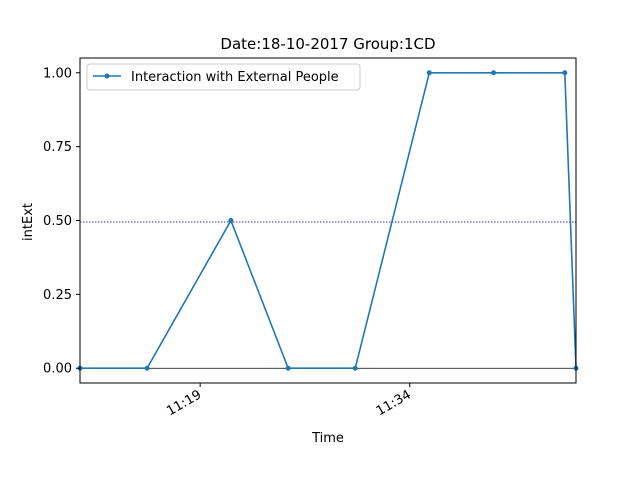 Image resolution: width=640 pixels, height=480 pixels. I want to click on legend-box, so click(223, 77).